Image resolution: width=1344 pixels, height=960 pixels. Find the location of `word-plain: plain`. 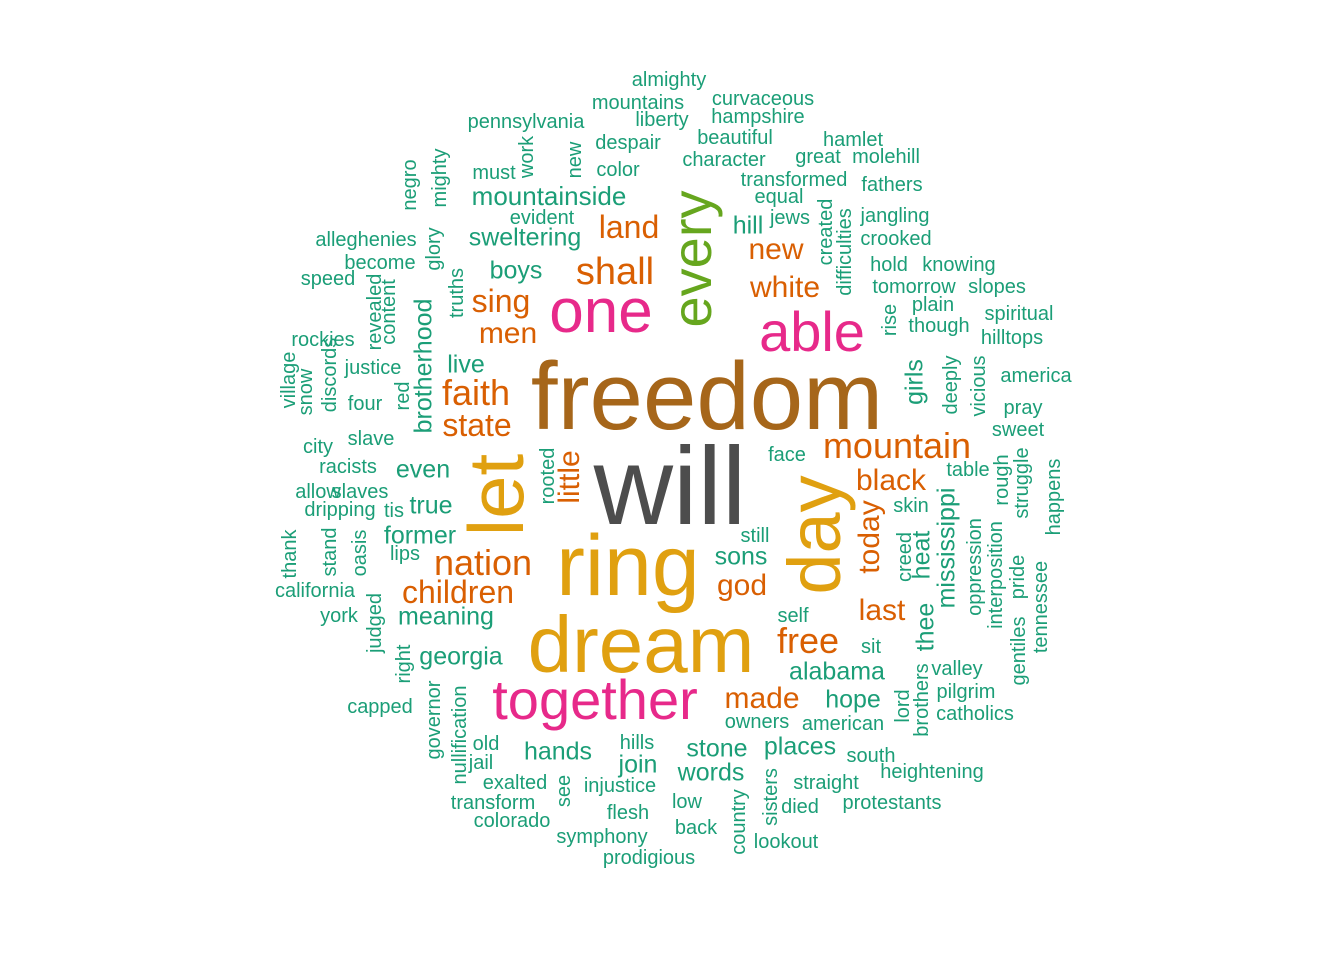

word-plain: plain is located at coordinates (933, 305).